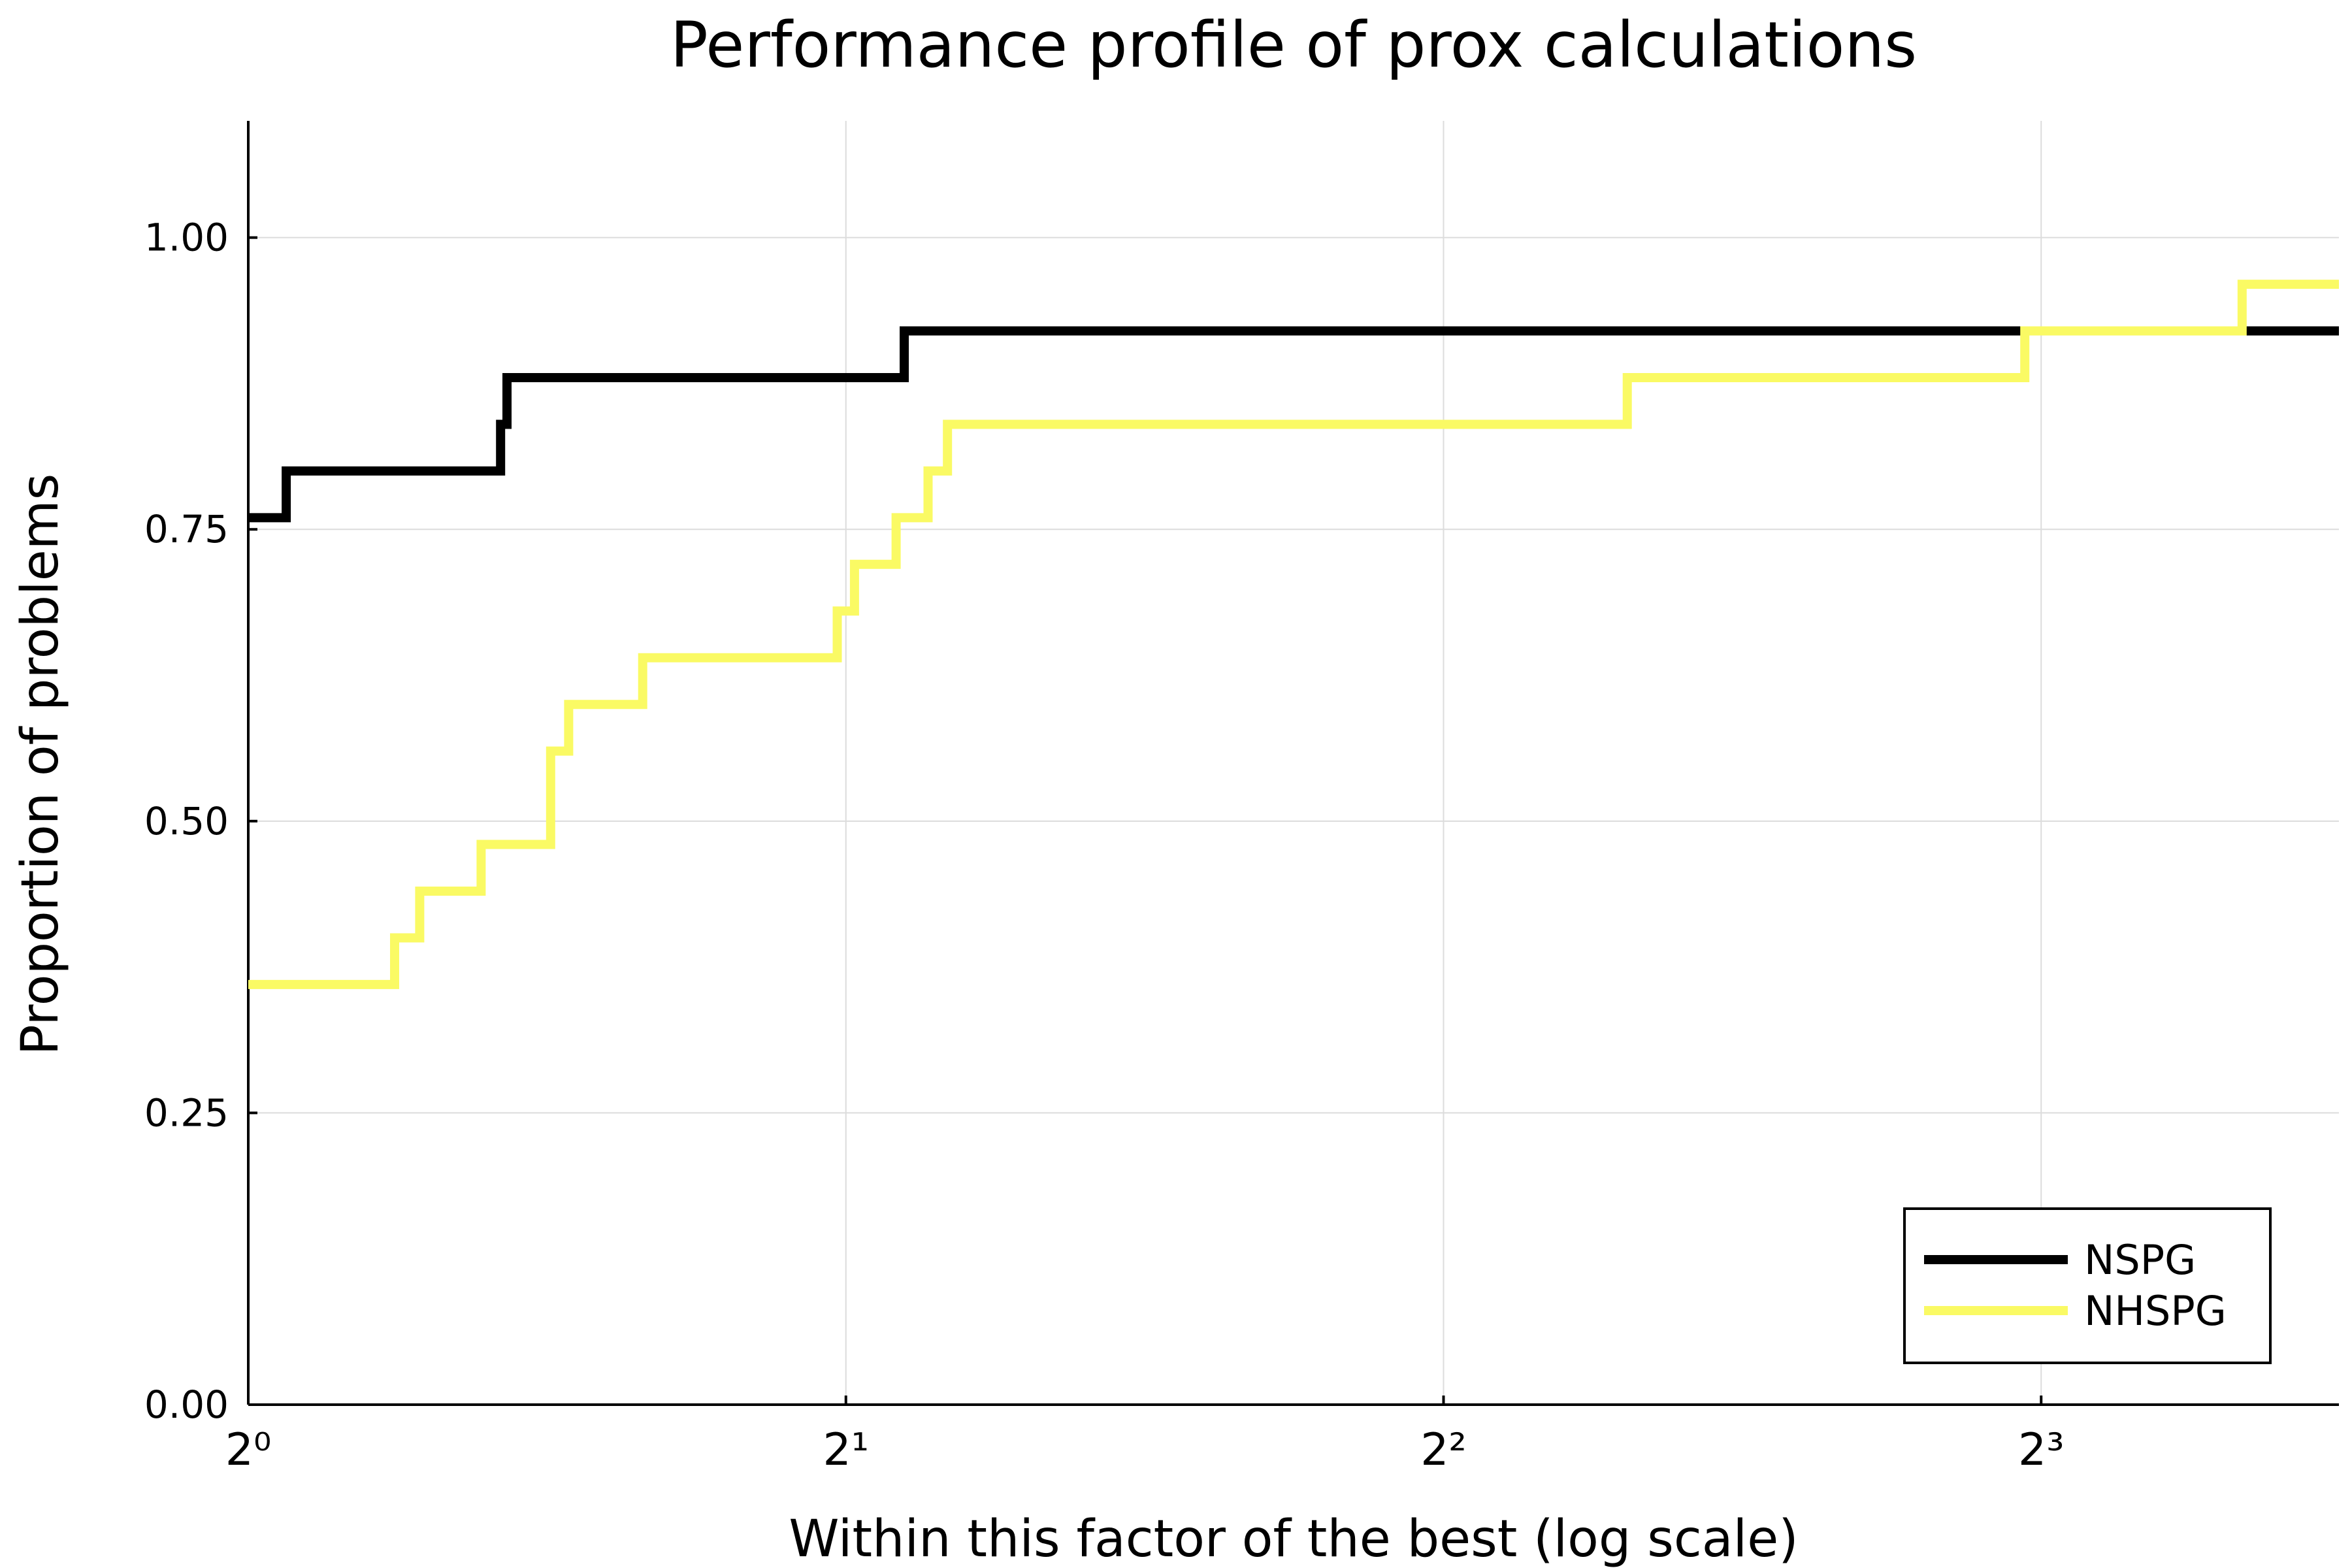  I want to click on y-tick-label: 0.50, so click(186, 821).